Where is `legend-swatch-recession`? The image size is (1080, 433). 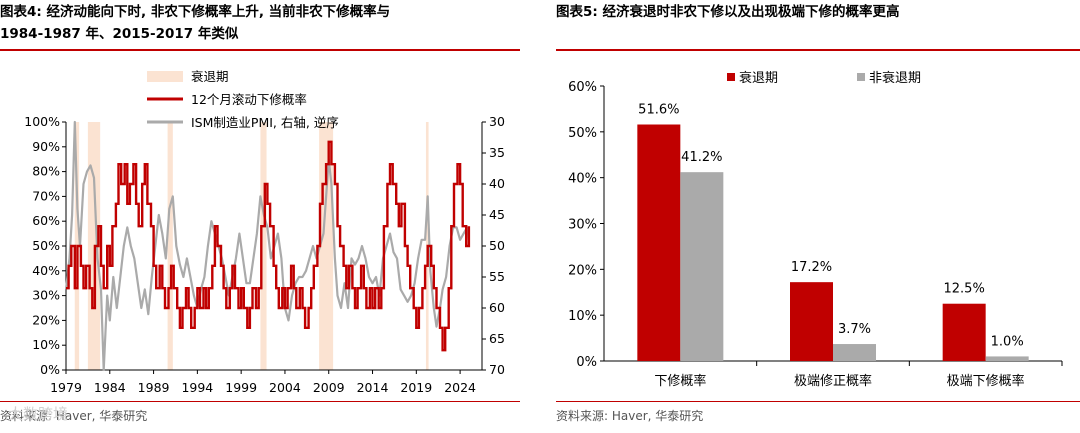 legend-swatch-recession is located at coordinates (165, 76).